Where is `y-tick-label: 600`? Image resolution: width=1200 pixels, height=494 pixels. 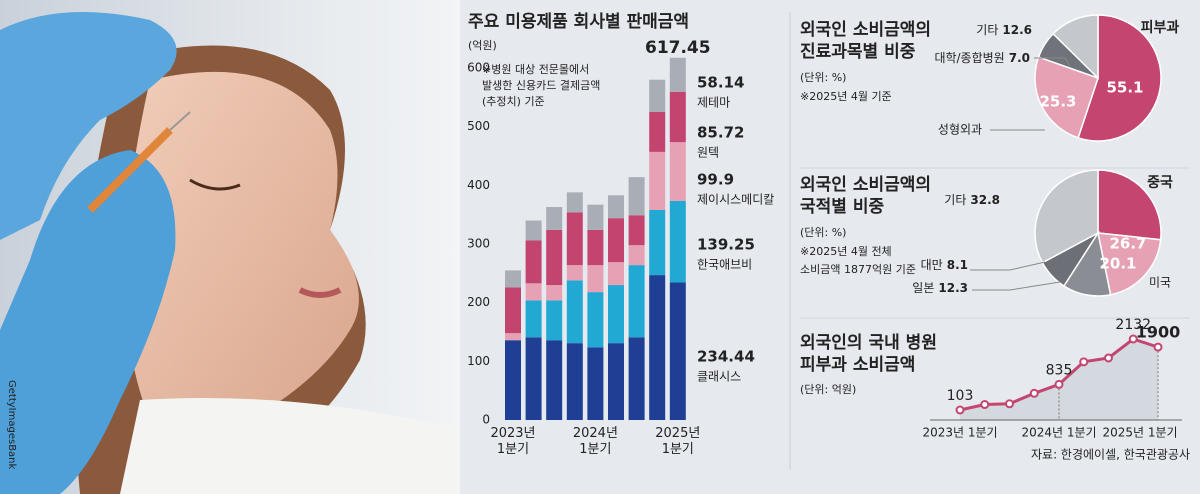
y-tick-label: 600 is located at coordinates (478, 68).